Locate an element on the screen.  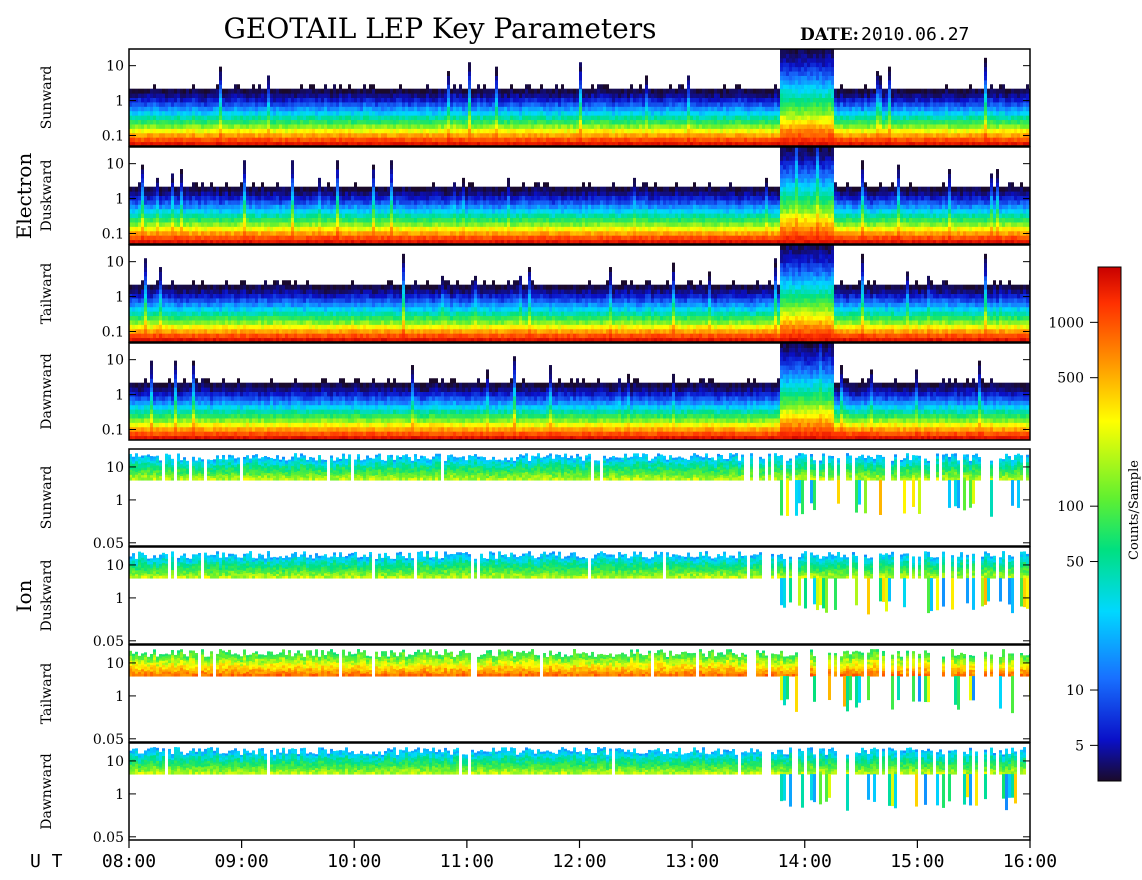
x-axis-label: U T is located at coordinates (46, 861).